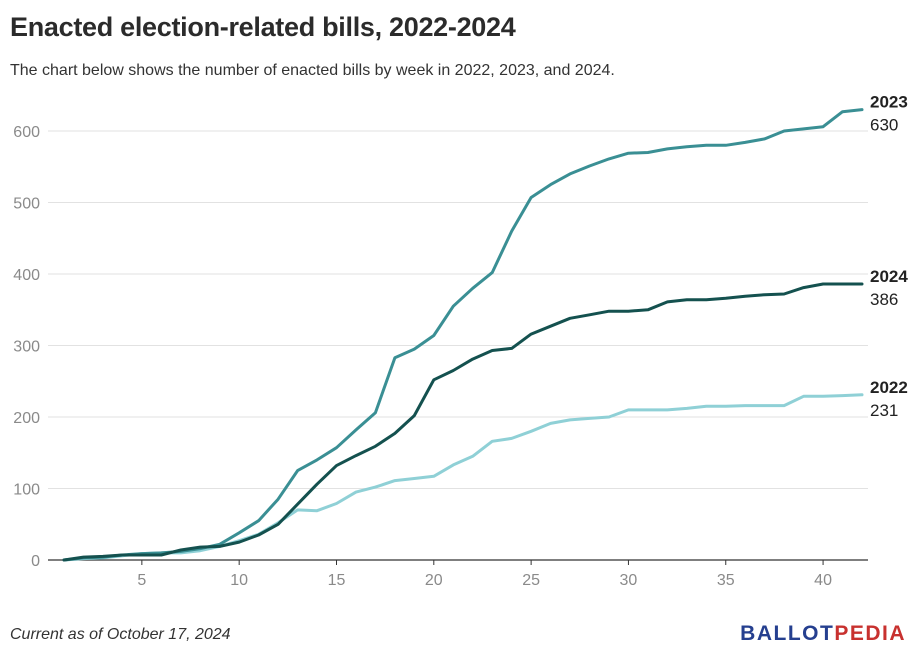 This screenshot has width=918, height=655. What do you see at coordinates (884, 125) in the screenshot?
I see `series-end-value-2023: 630` at bounding box center [884, 125].